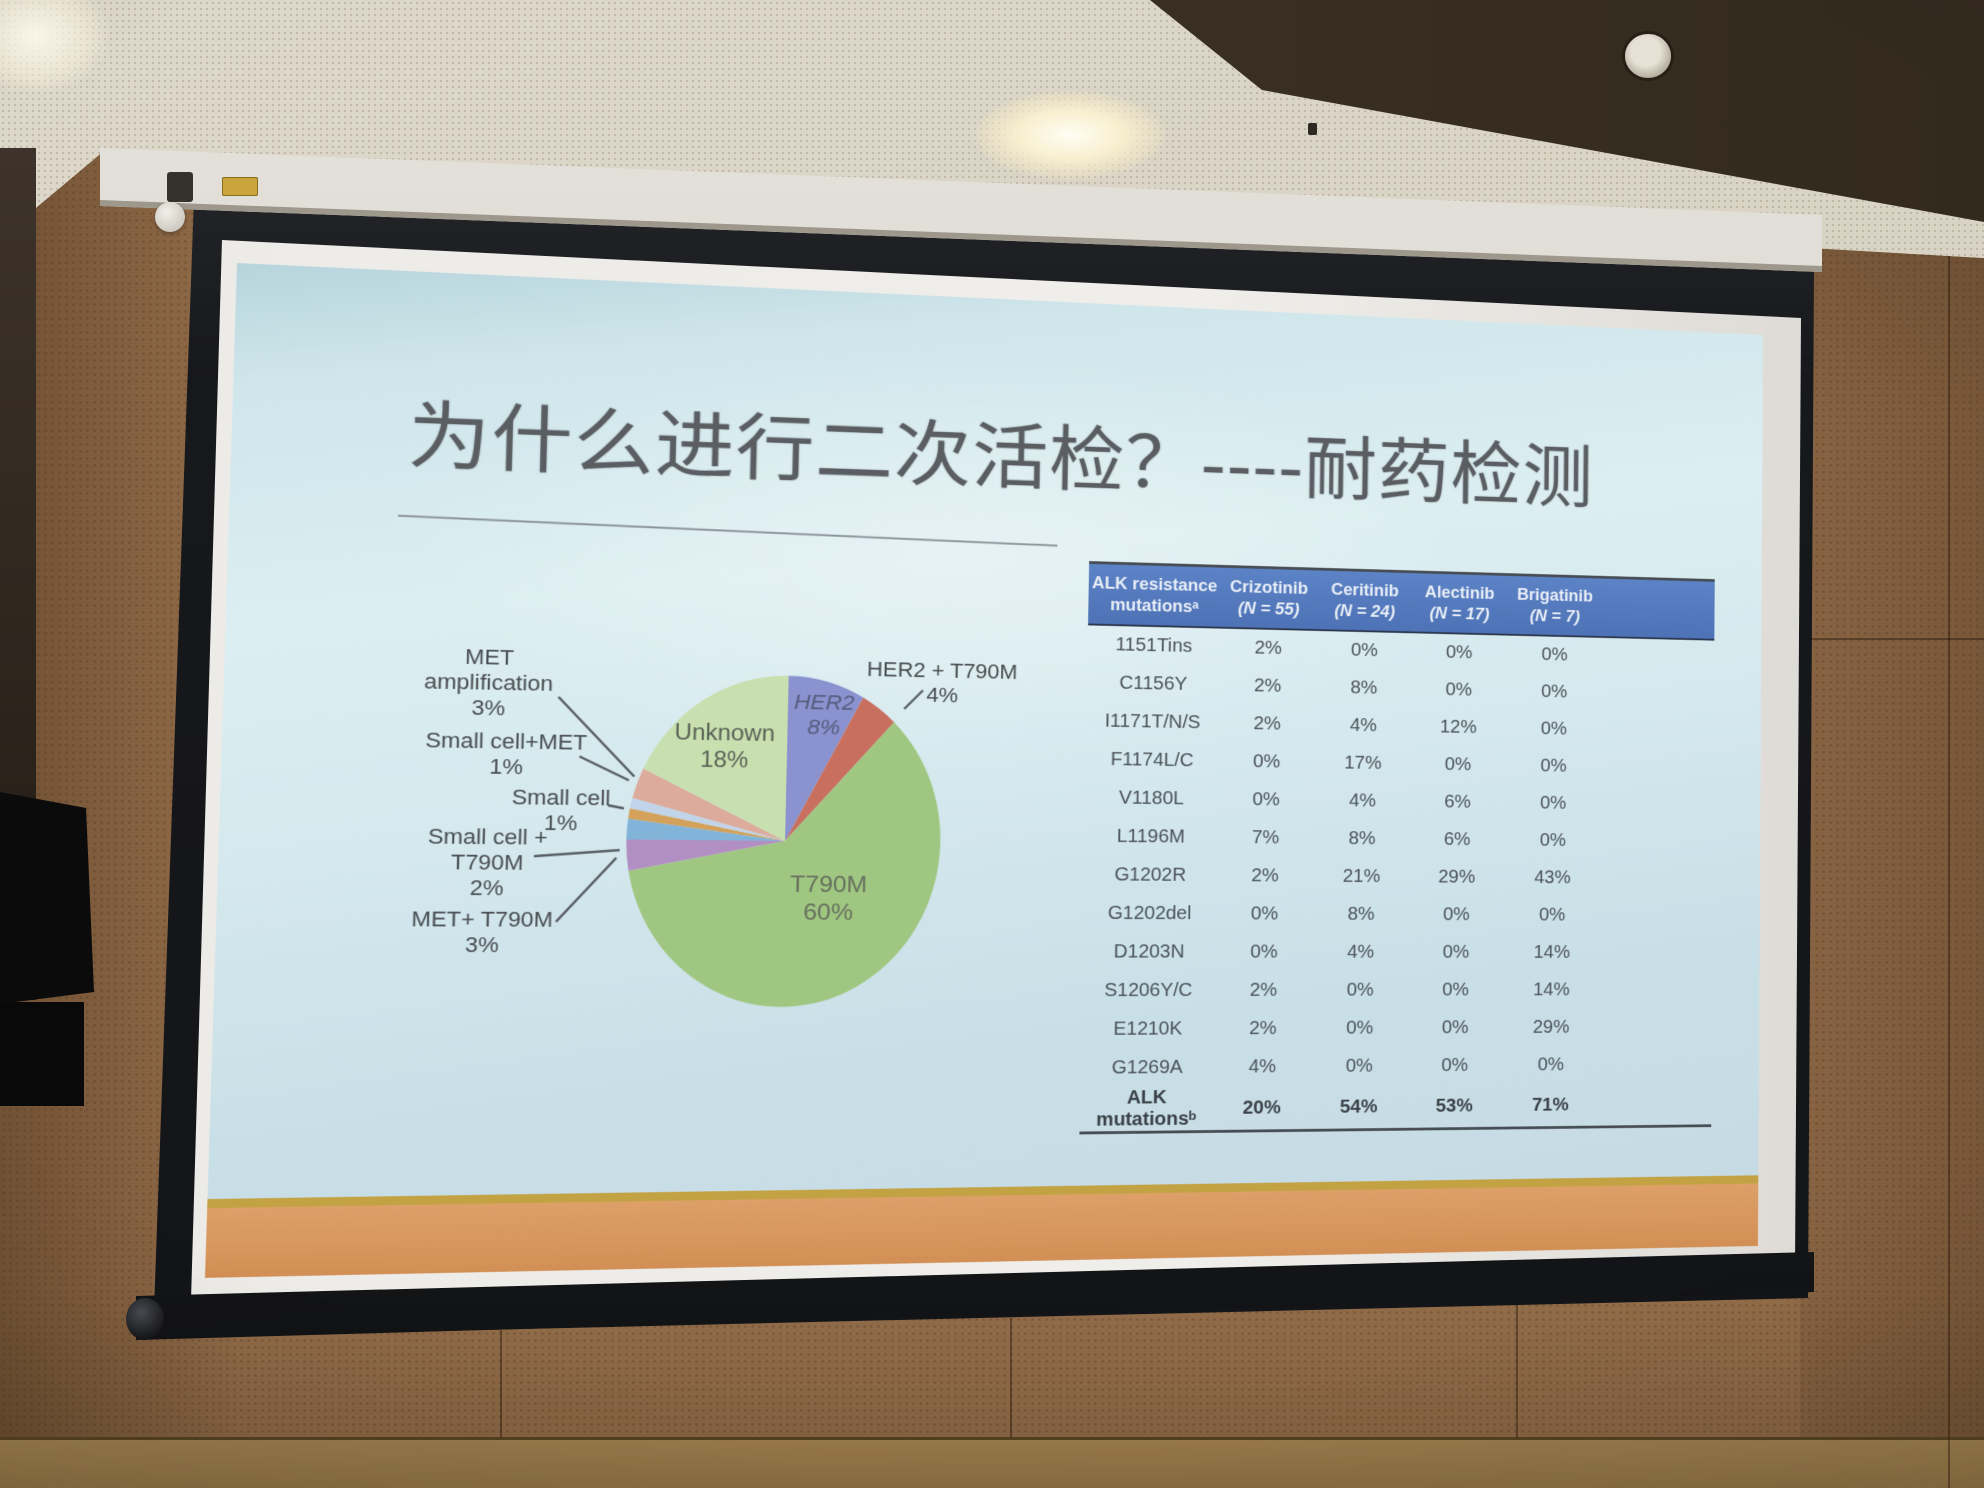  I want to click on pie-label-met-amp: MET amplification 3%, so click(488, 683).